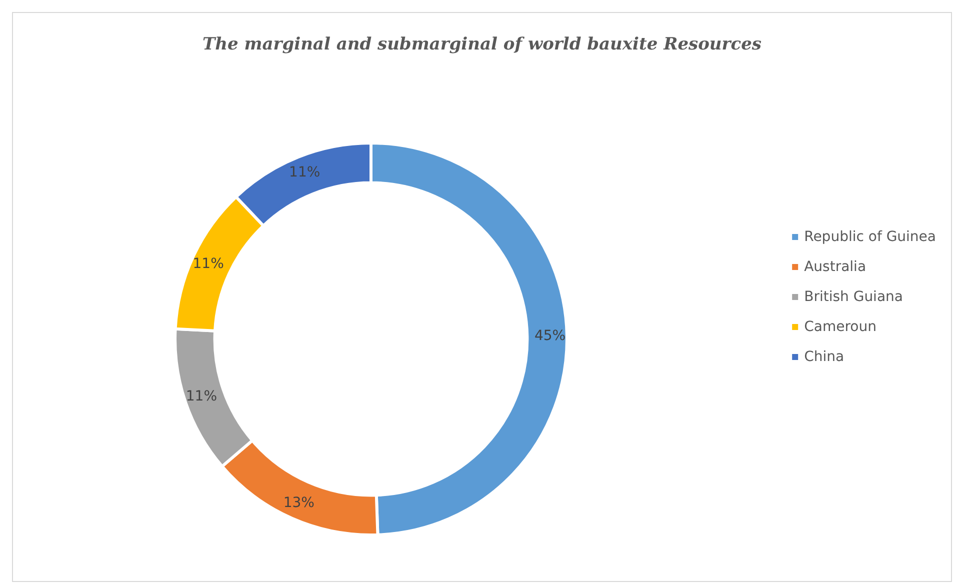 Image resolution: width=955 pixels, height=584 pixels. Describe the element at coordinates (482, 44) in the screenshot. I see `chart-title: The marginal and submarginal of world bauxite Resources` at that location.